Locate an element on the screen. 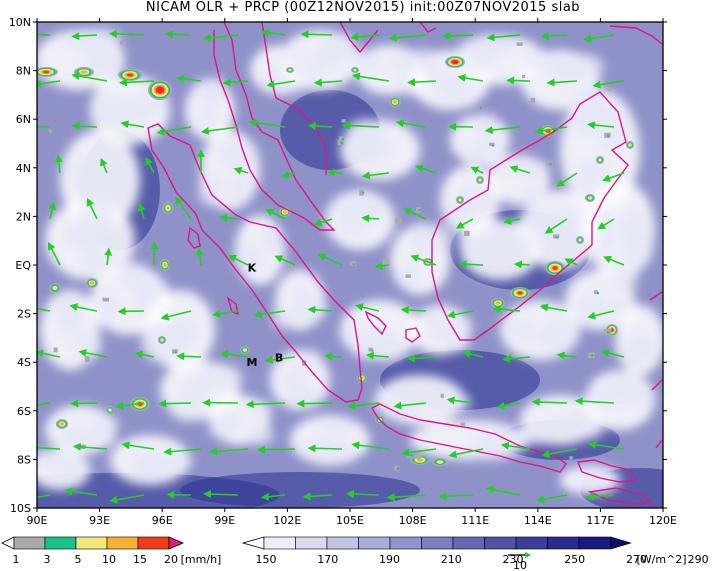  sumatra-coastline is located at coordinates (255, 263).